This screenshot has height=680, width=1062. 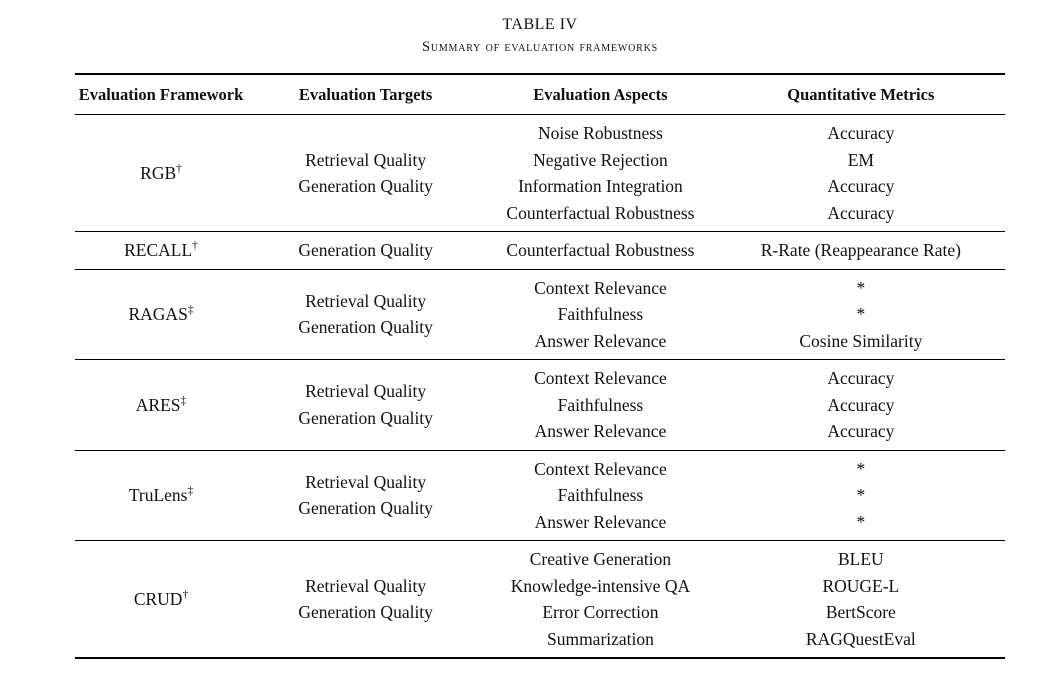 I want to click on aspect-line: Knowledge-intensive QA, so click(x=600, y=585).